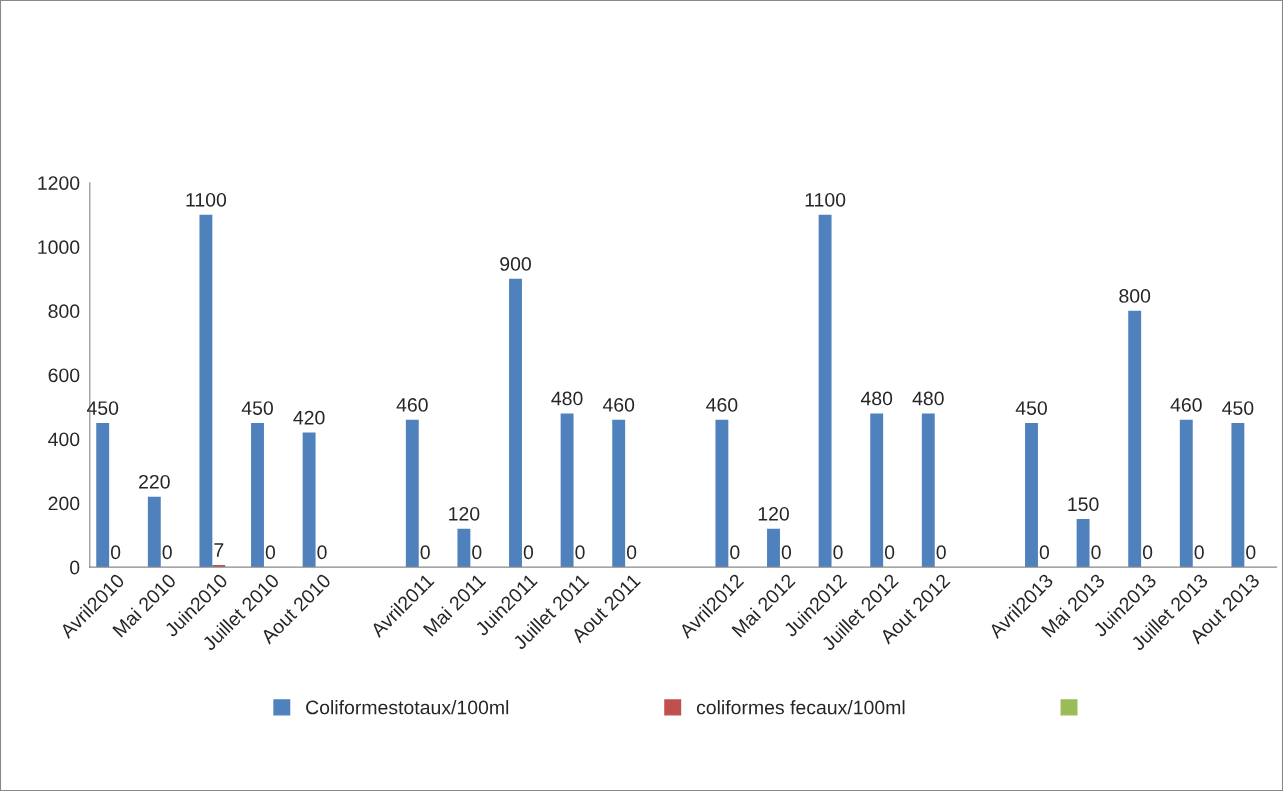 The height and width of the screenshot is (791, 1283). I want to click on data-label: 220, so click(154, 481).